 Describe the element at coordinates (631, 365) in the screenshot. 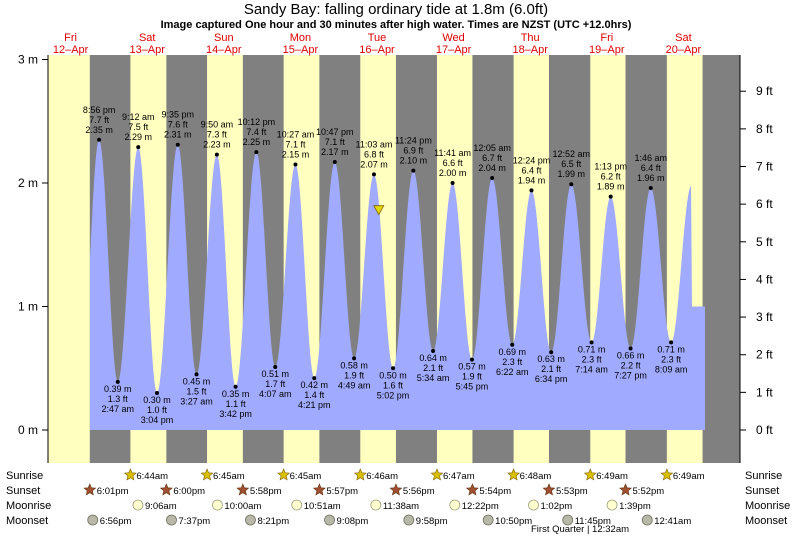

I see `low-tide-label: 2.2 ft` at that location.